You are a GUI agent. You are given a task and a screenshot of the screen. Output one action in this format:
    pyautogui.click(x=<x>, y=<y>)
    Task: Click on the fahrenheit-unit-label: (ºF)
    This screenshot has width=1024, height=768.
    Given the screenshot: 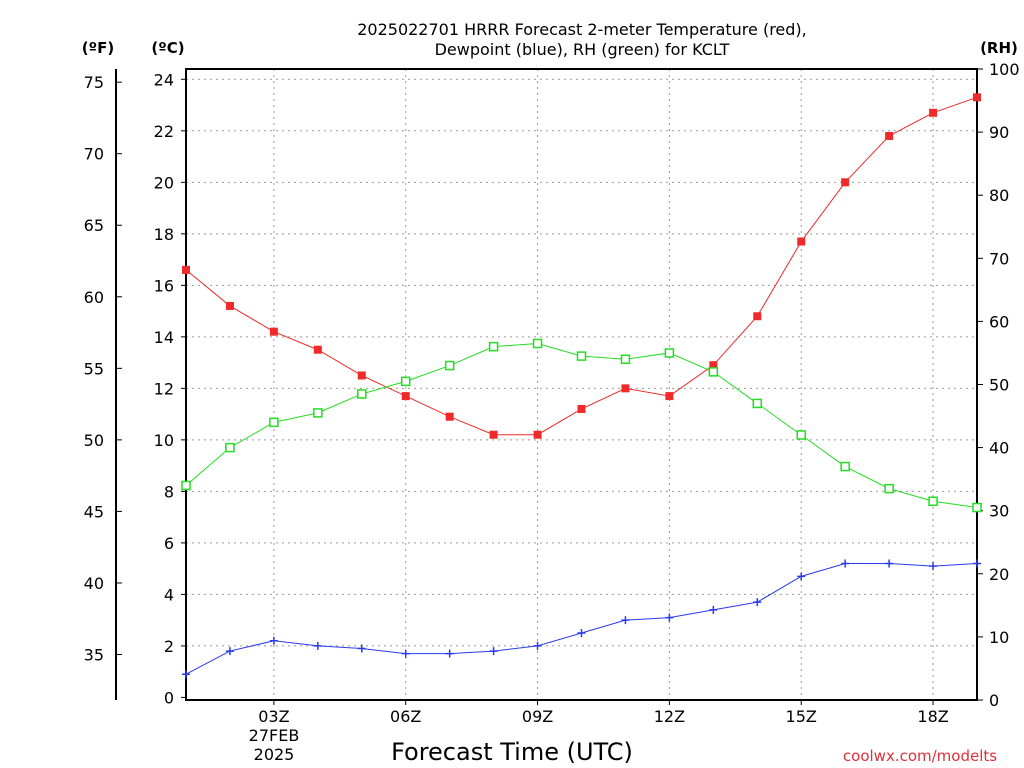 What is the action you would take?
    pyautogui.click(x=98, y=48)
    